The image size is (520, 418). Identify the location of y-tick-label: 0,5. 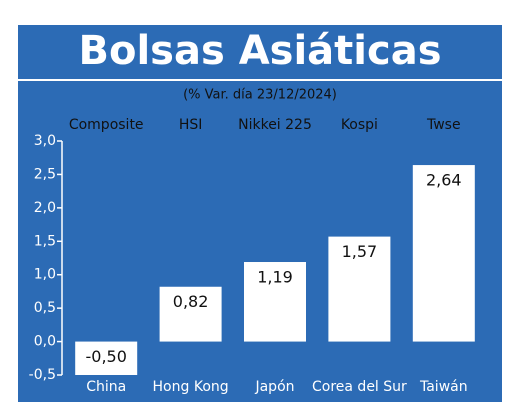
(45, 308).